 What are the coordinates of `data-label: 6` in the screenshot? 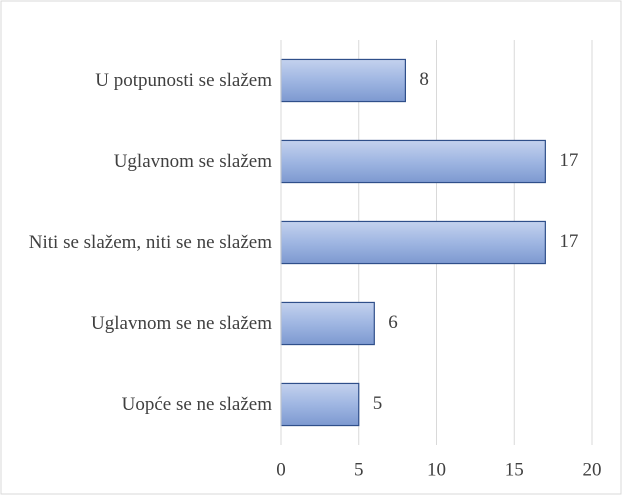 It's located at (393, 322).